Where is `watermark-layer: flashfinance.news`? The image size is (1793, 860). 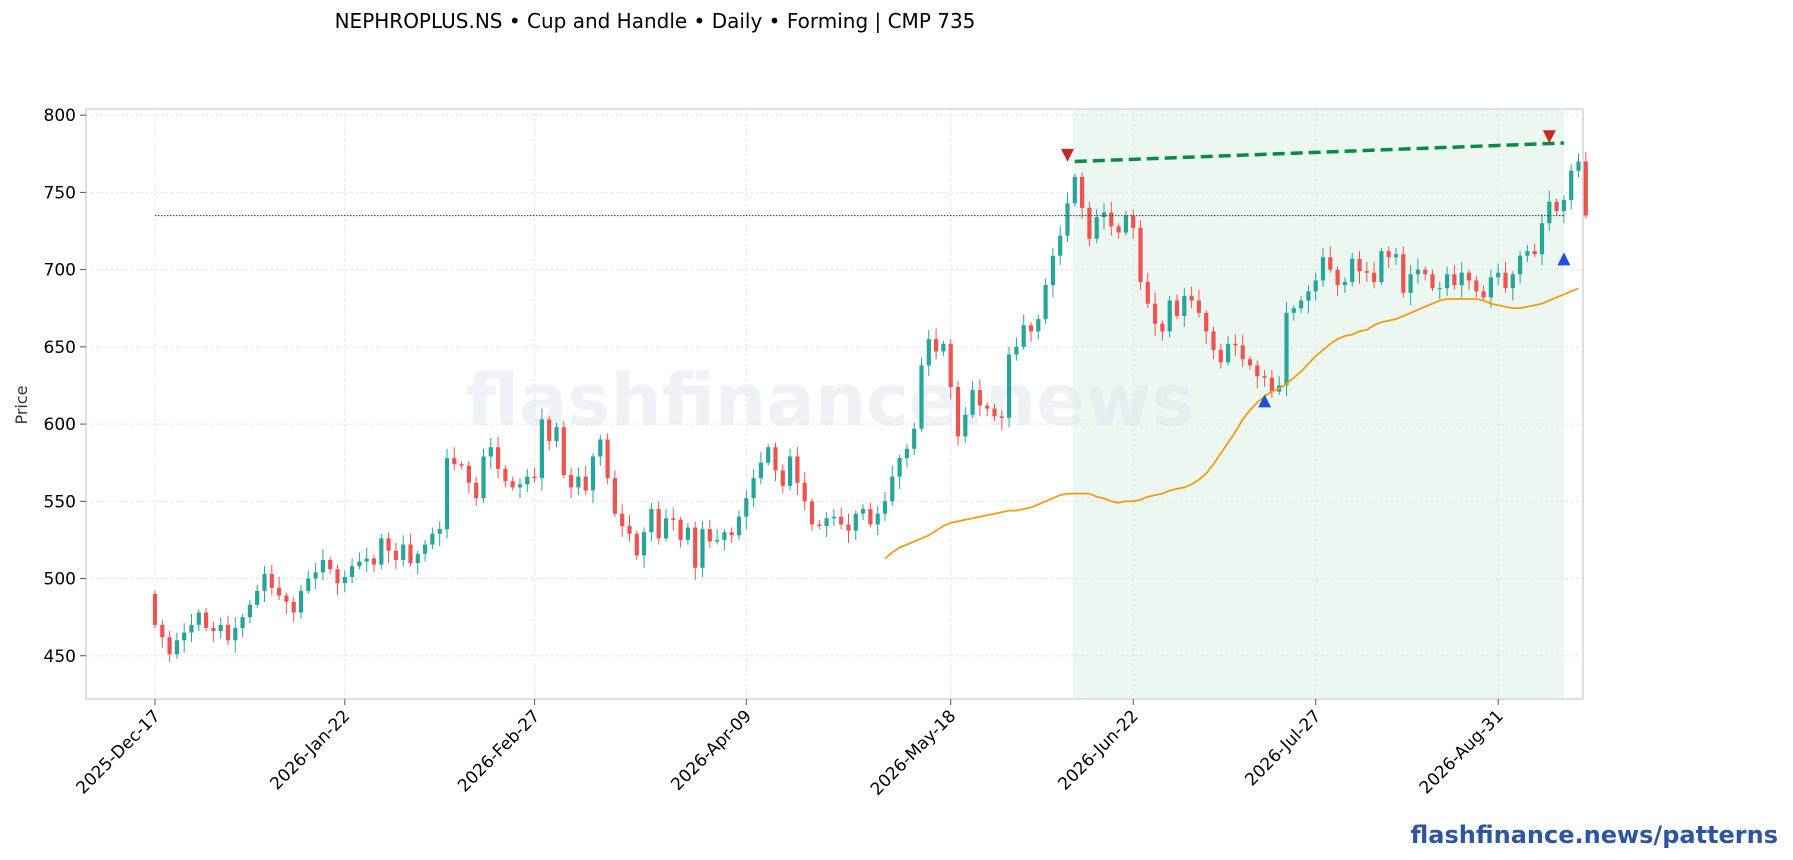 watermark-layer: flashfinance.news is located at coordinates (830, 400).